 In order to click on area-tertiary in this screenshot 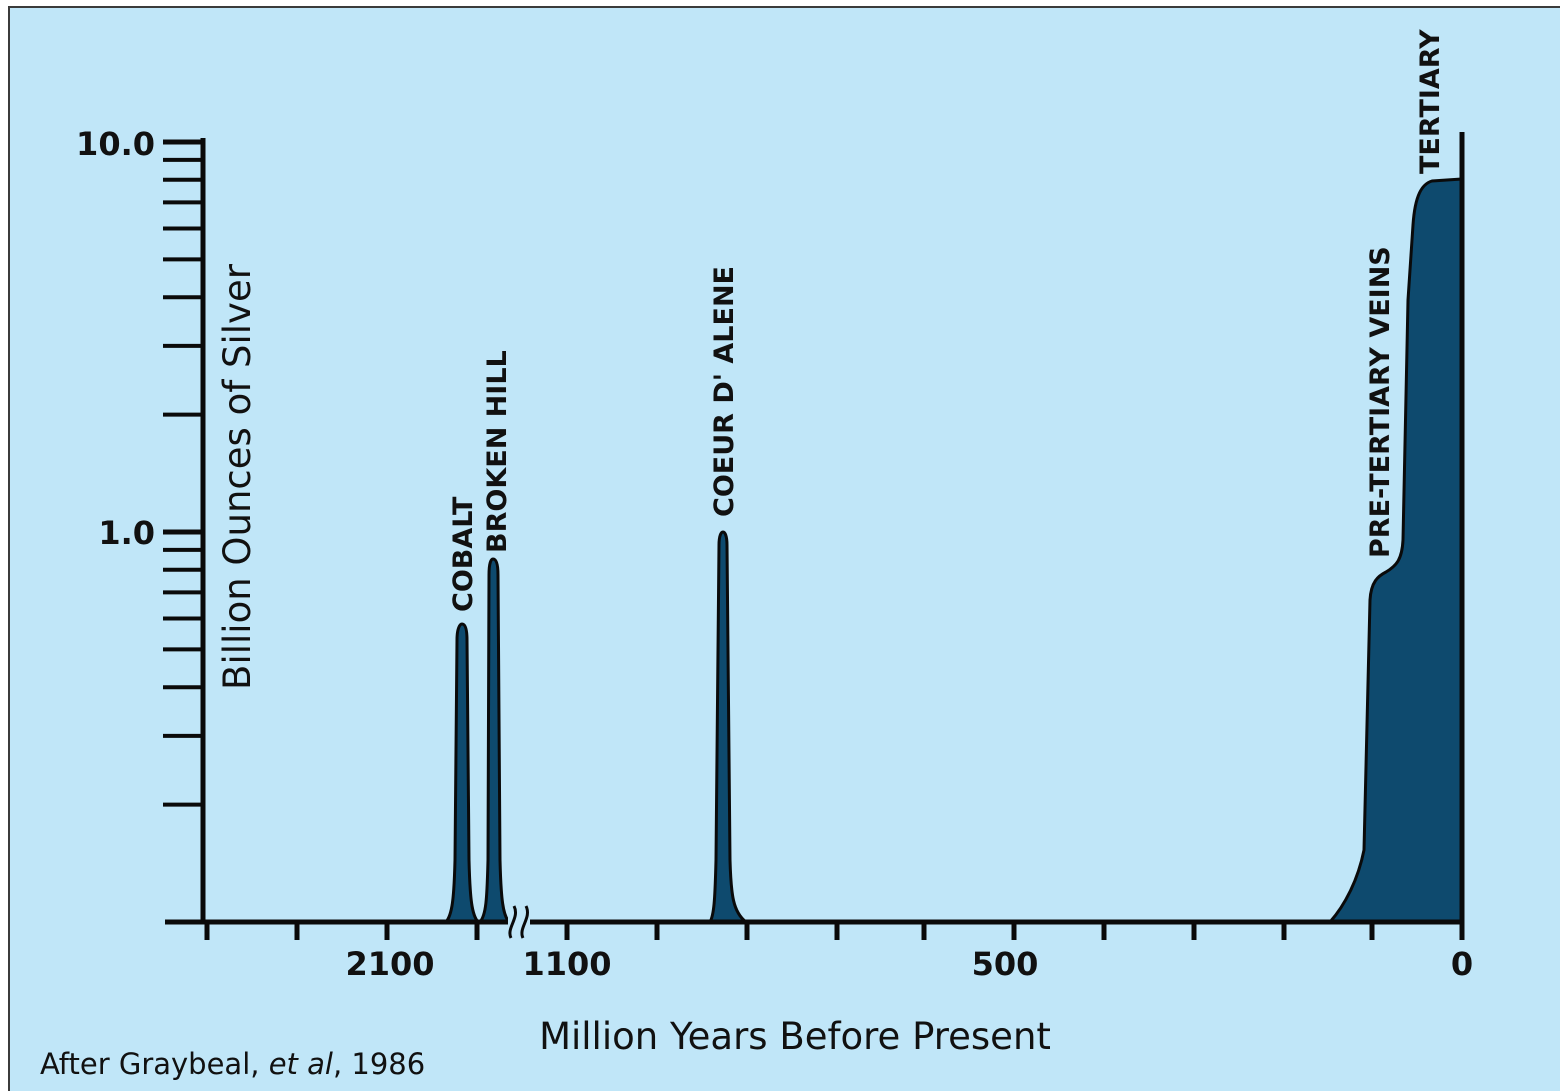, I will do `click(1395, 550)`.